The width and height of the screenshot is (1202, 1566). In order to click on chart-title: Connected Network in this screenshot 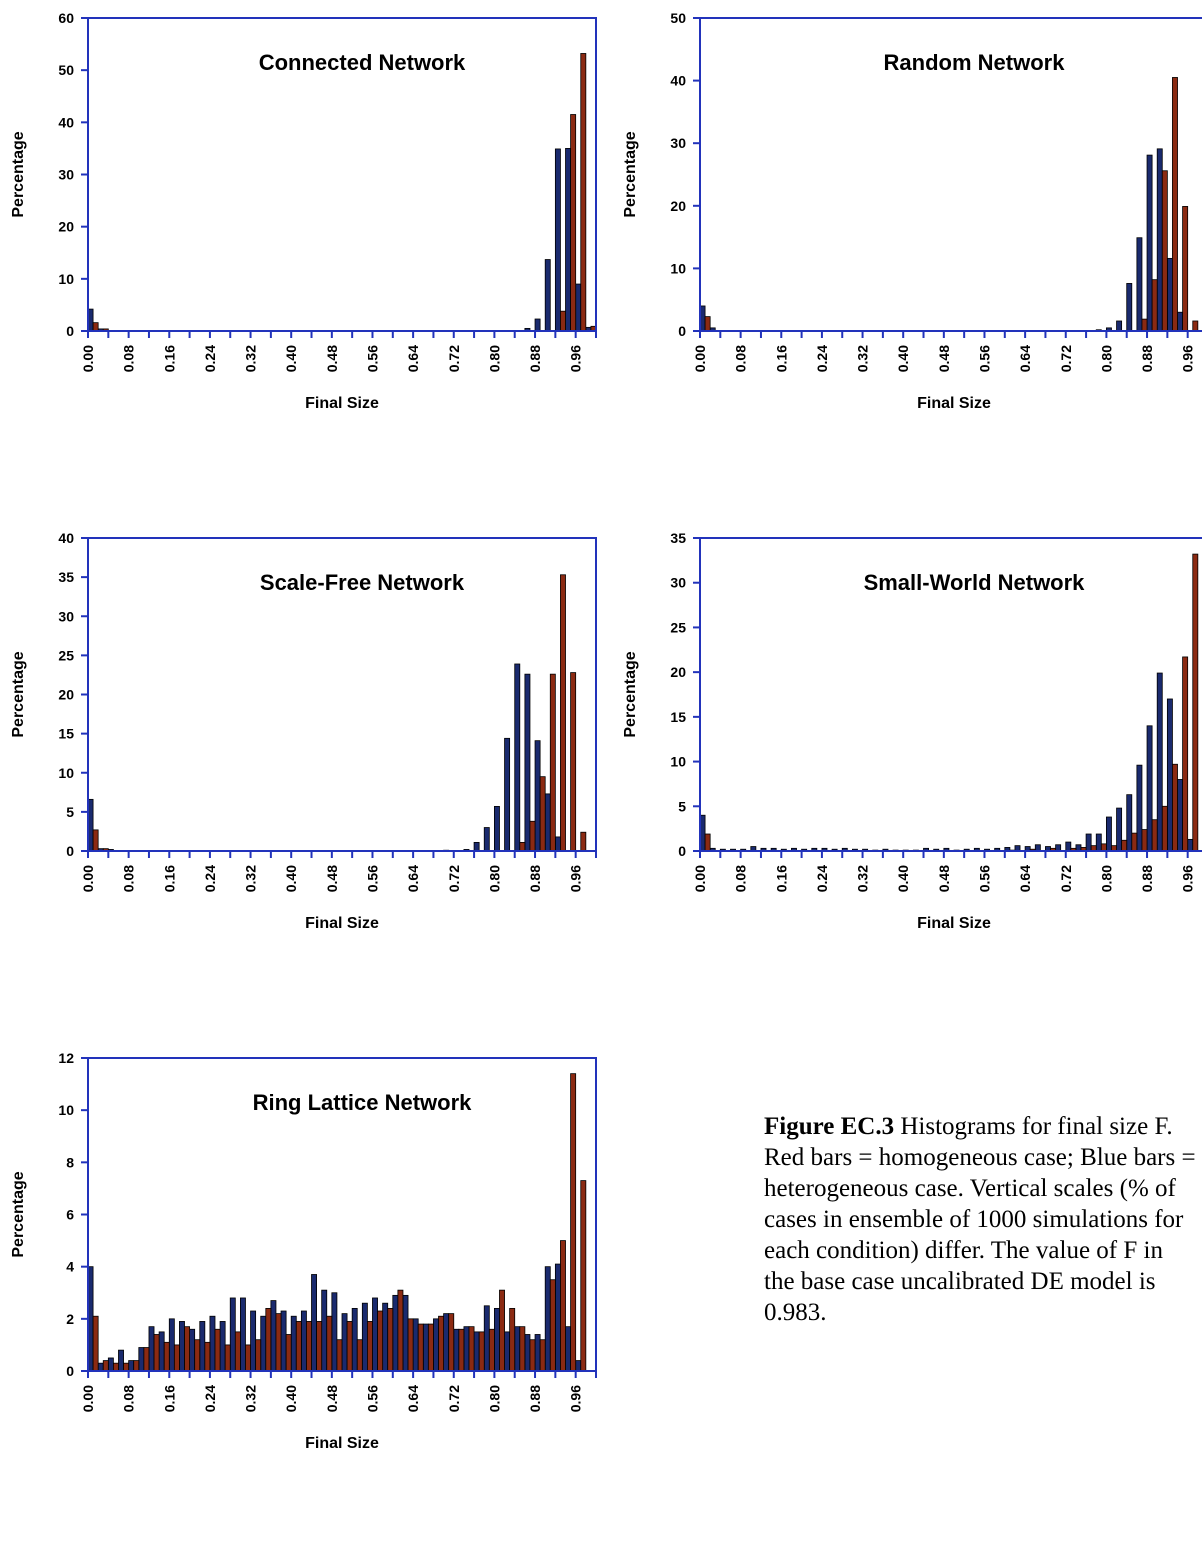, I will do `click(362, 62)`.